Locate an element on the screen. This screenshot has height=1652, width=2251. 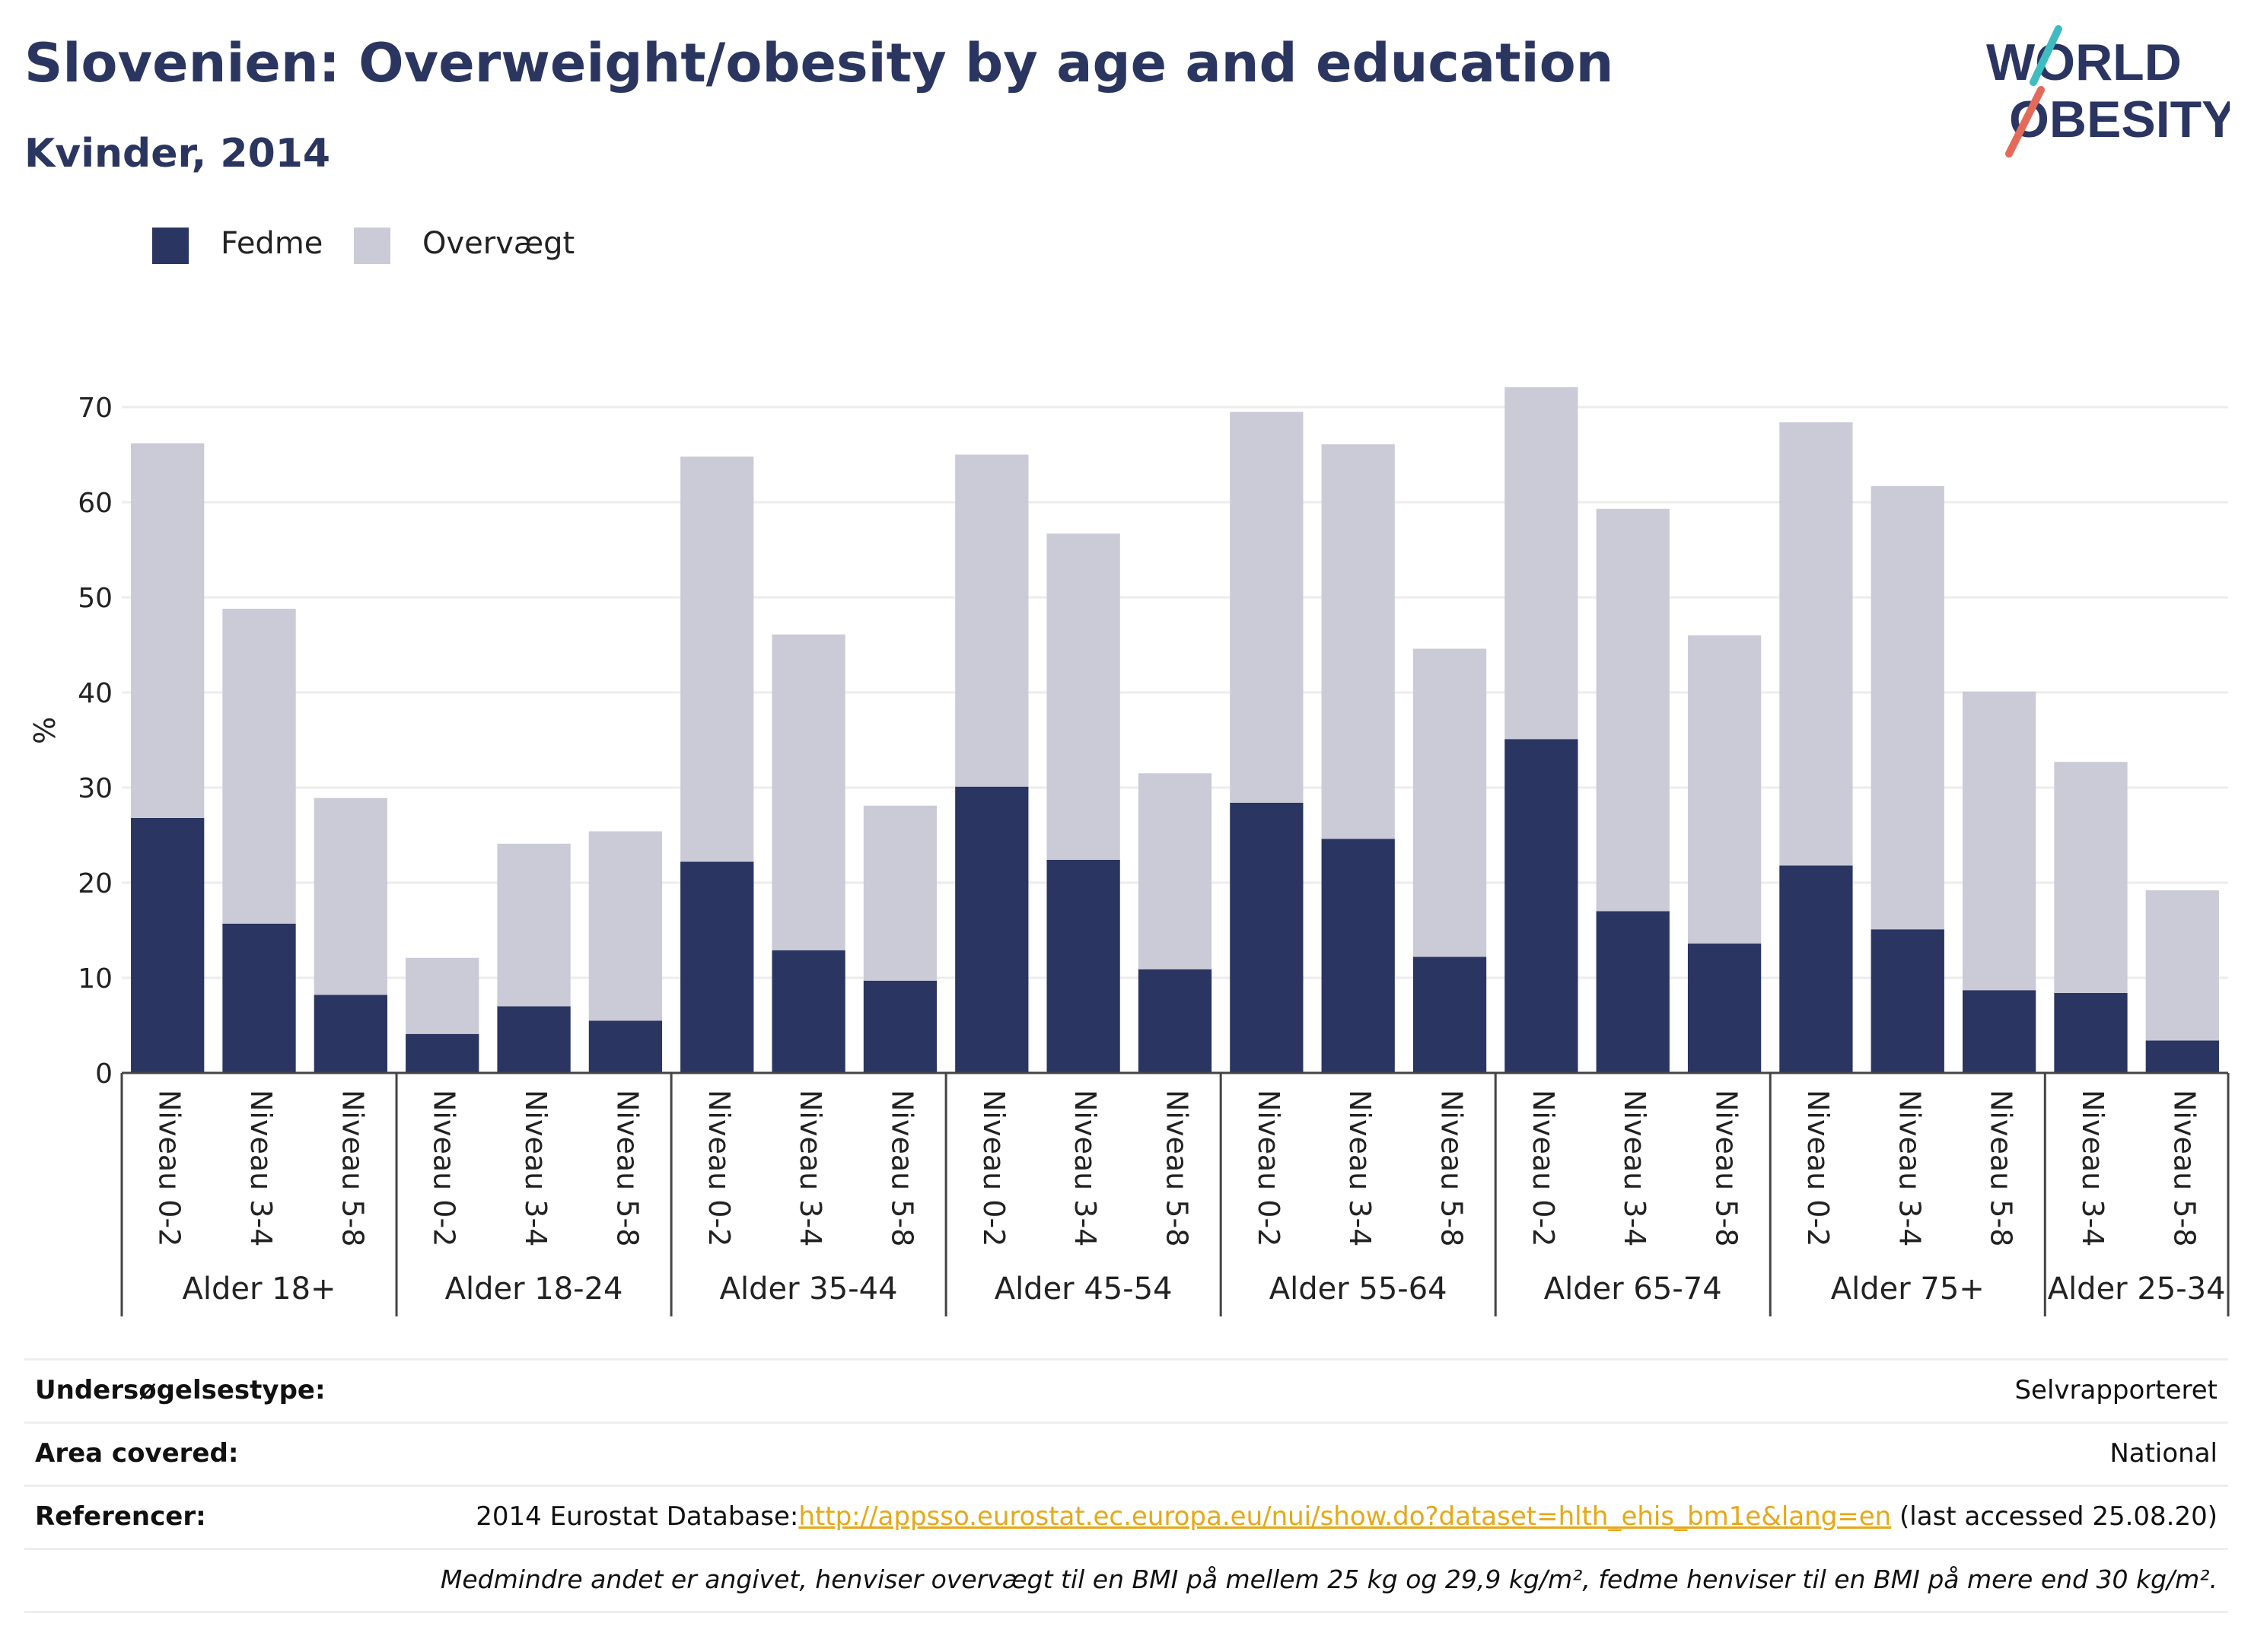
y-tick-label: 20 is located at coordinates (95, 883).